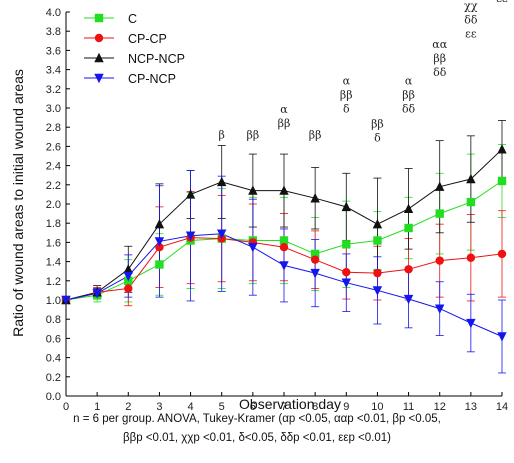 The width and height of the screenshot is (514, 463). Describe the element at coordinates (53, 13) in the screenshot. I see `y-tick-label: 4.0` at that location.